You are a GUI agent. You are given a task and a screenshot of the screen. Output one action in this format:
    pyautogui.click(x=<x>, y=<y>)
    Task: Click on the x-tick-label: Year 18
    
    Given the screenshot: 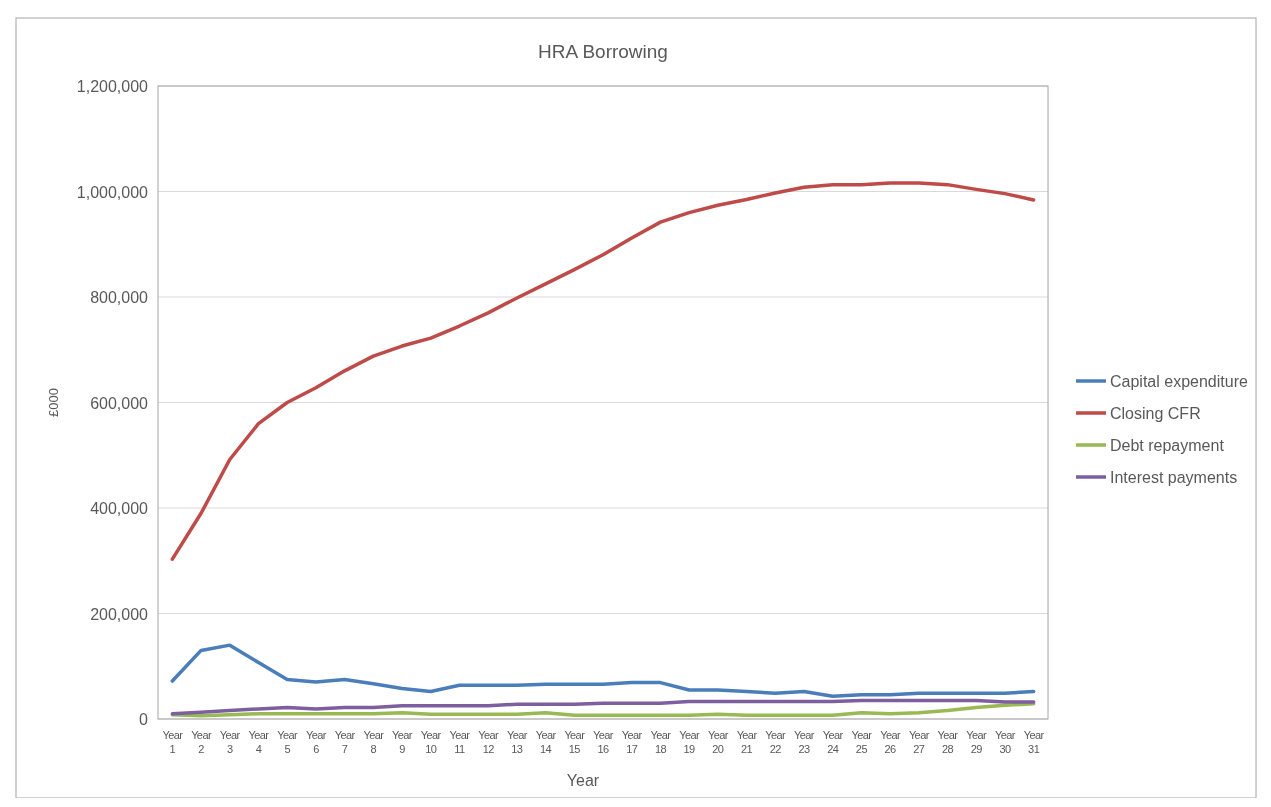 What is the action you would take?
    pyautogui.click(x=661, y=742)
    